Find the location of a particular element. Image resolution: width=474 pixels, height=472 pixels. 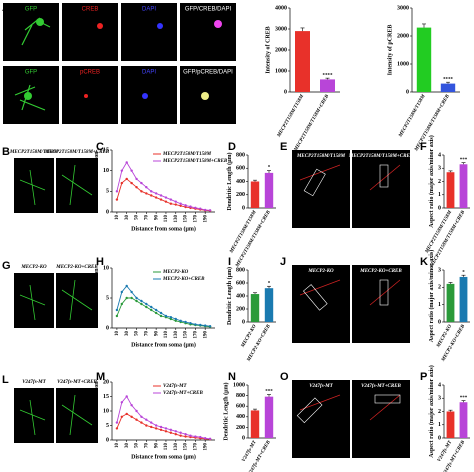

panel-letter: B is located at coordinates (6, 152).